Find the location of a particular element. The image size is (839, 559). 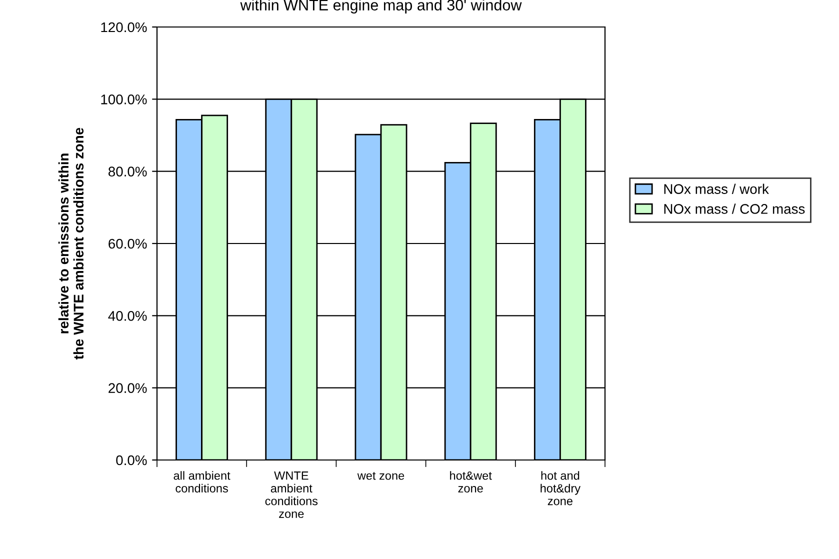

y-tick-label: 100.0% is located at coordinates (124, 99).